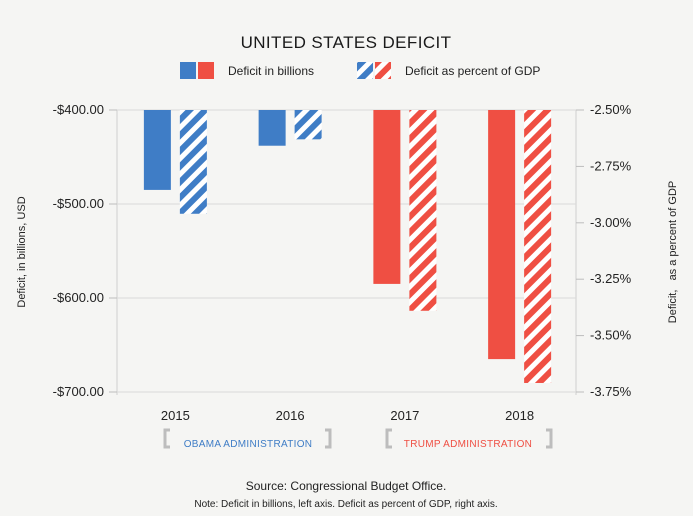 The image size is (693, 516). Describe the element at coordinates (388, 438) in the screenshot. I see `trump-bracket-left` at that location.